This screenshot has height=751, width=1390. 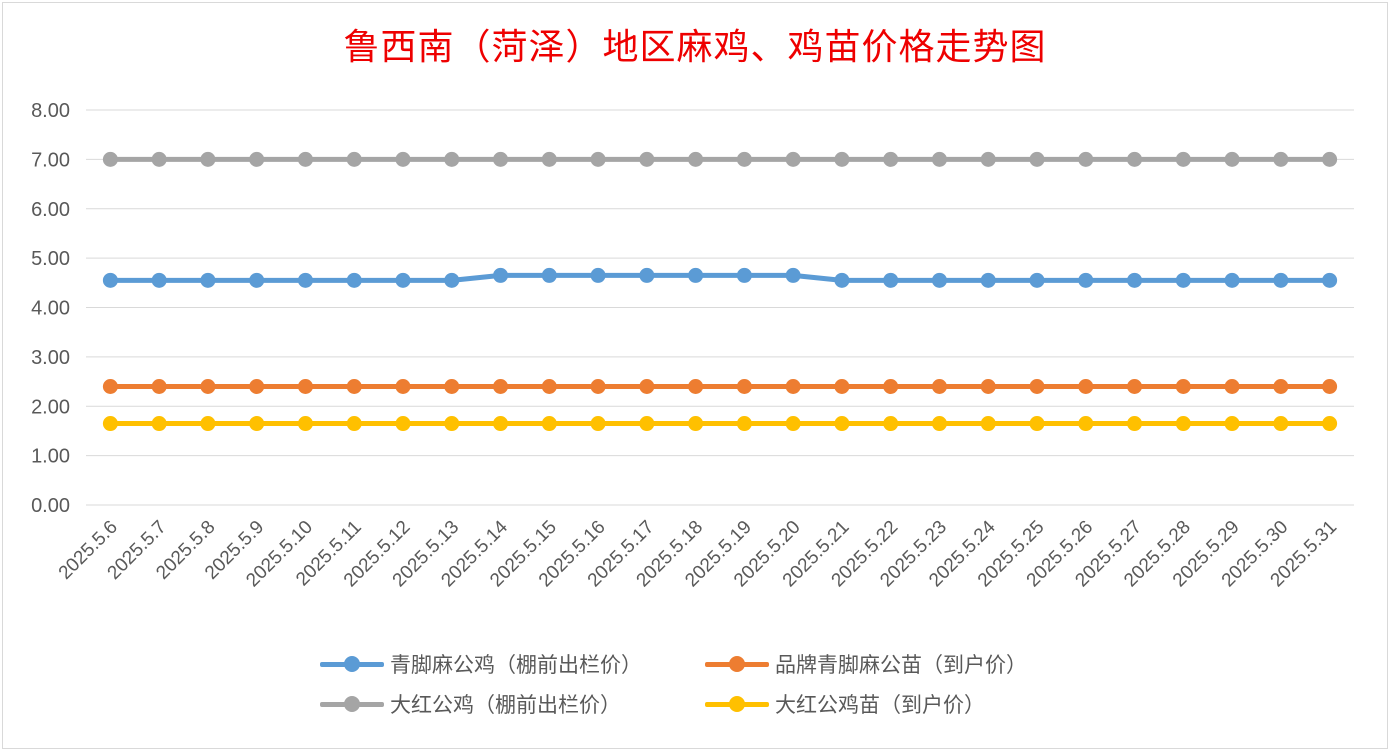 I want to click on legend-label: 青脚麻公鸡（棚前出栏价）, so click(x=516, y=665).